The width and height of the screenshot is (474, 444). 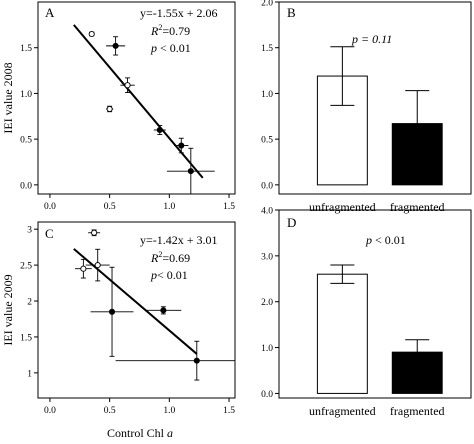 What do you see at coordinates (342, 207) in the screenshot?
I see `panel-b-category-label: unfragmented` at bounding box center [342, 207].